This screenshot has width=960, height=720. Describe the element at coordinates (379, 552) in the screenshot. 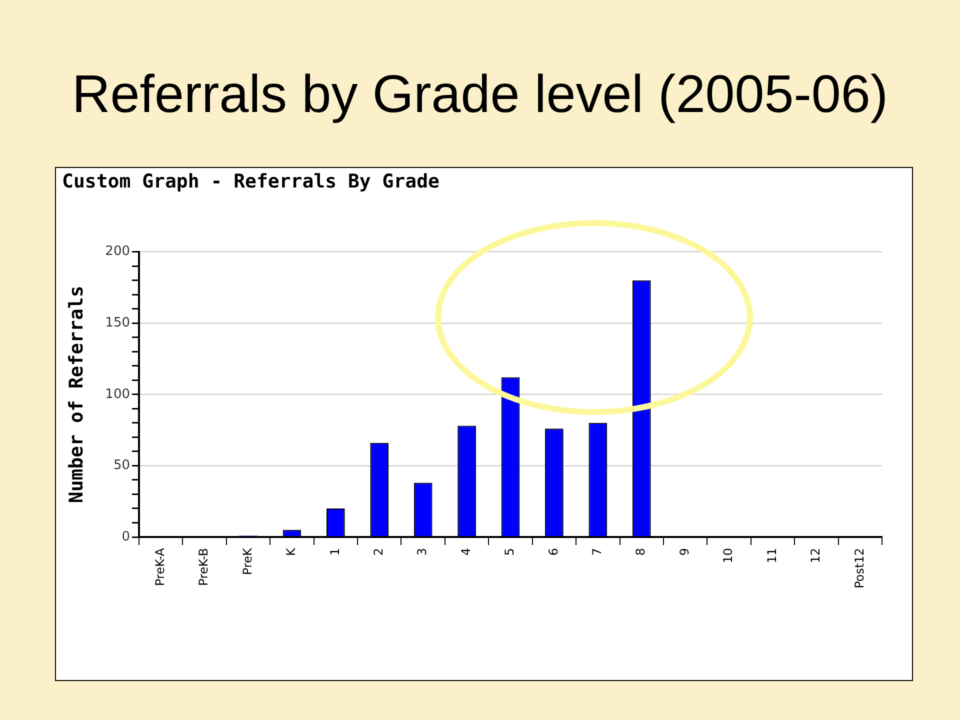

I see `x-tick-label: 2` at that location.